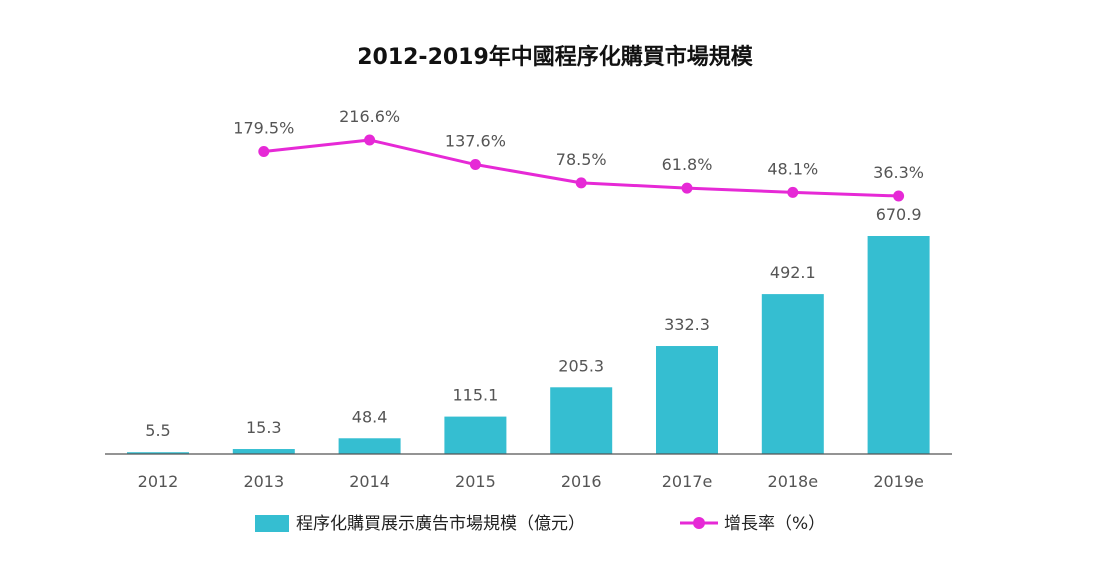 The height and width of the screenshot is (567, 1110). I want to click on legend-line-marker, so click(699, 523).